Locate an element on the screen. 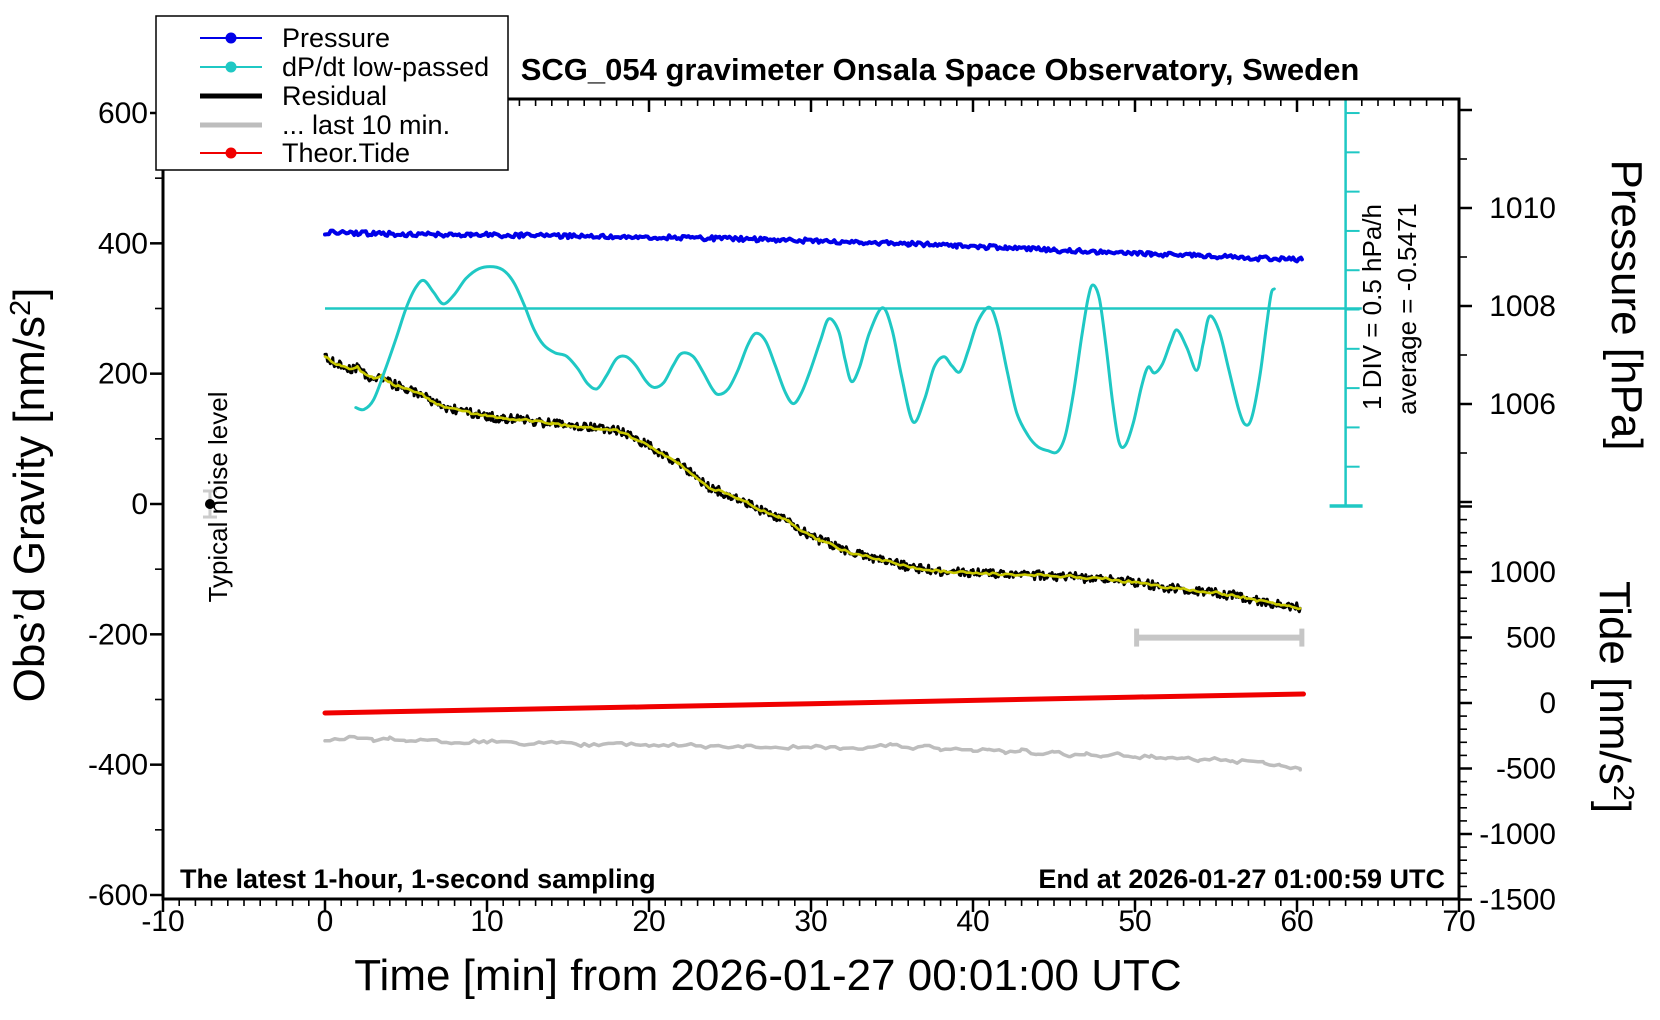 The height and width of the screenshot is (1020, 1660). legend-item-residual: Residual is located at coordinates (293, 96).